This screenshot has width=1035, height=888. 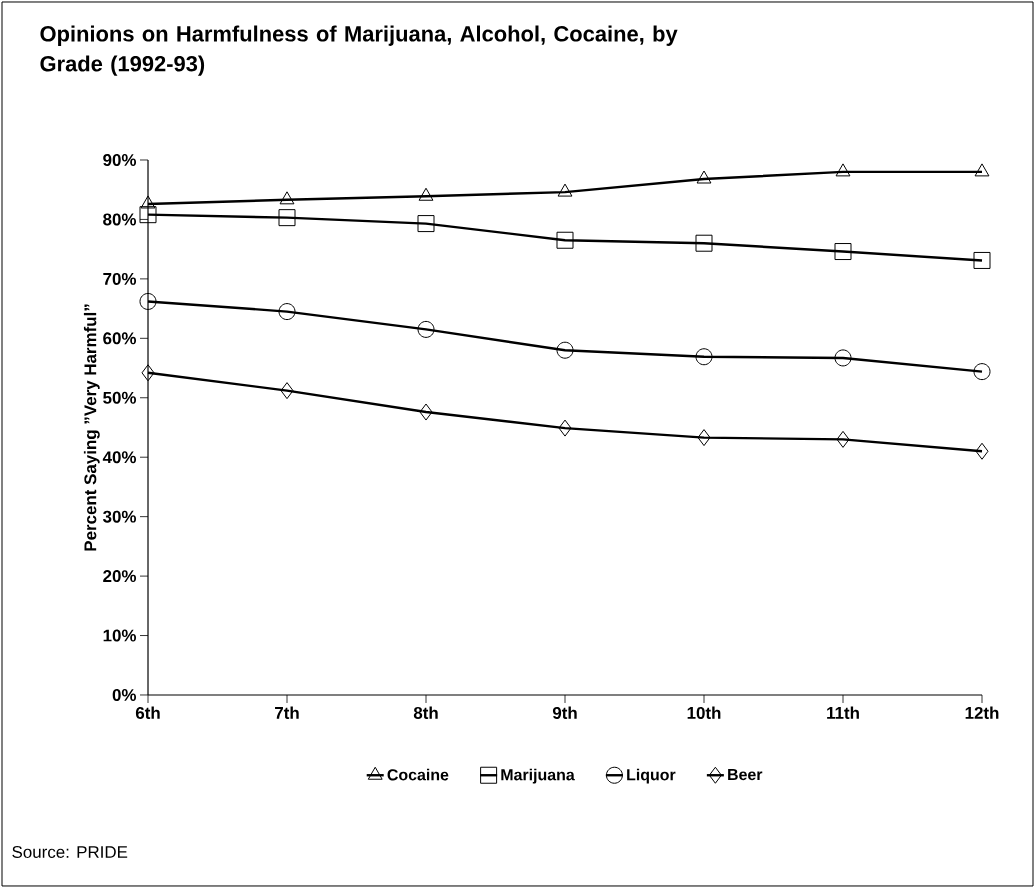 I want to click on source-note: Source: PRIDE, so click(x=70, y=851).